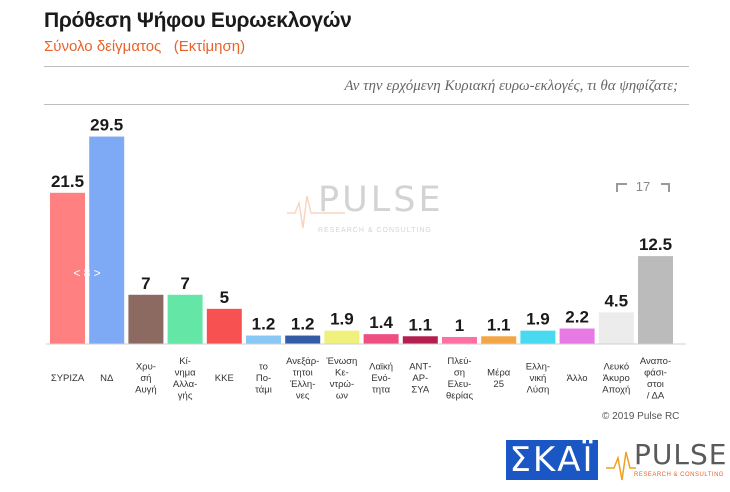 This screenshot has height=492, width=730. Describe the element at coordinates (552, 460) in the screenshot. I see `skai-logo: ΣΚΑΪ` at that location.